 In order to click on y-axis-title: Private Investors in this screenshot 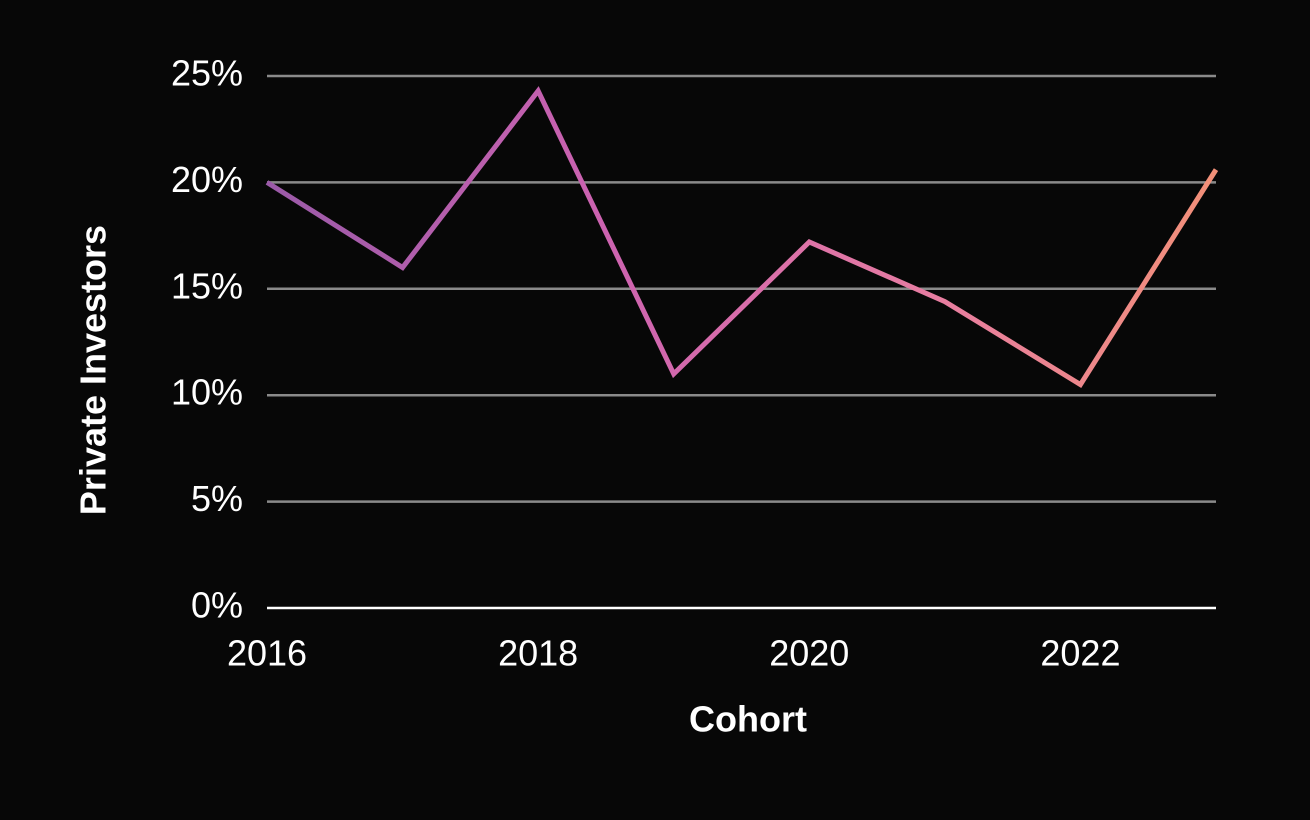, I will do `click(93, 370)`.